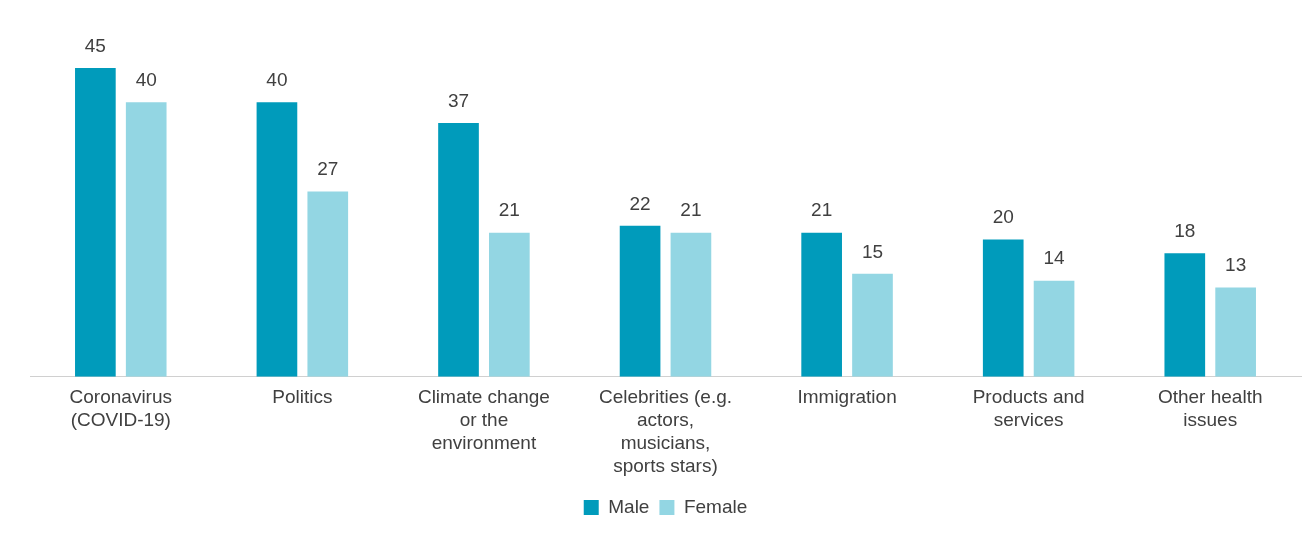  What do you see at coordinates (302, 397) in the screenshot?
I see `x-tick-label: Politics` at bounding box center [302, 397].